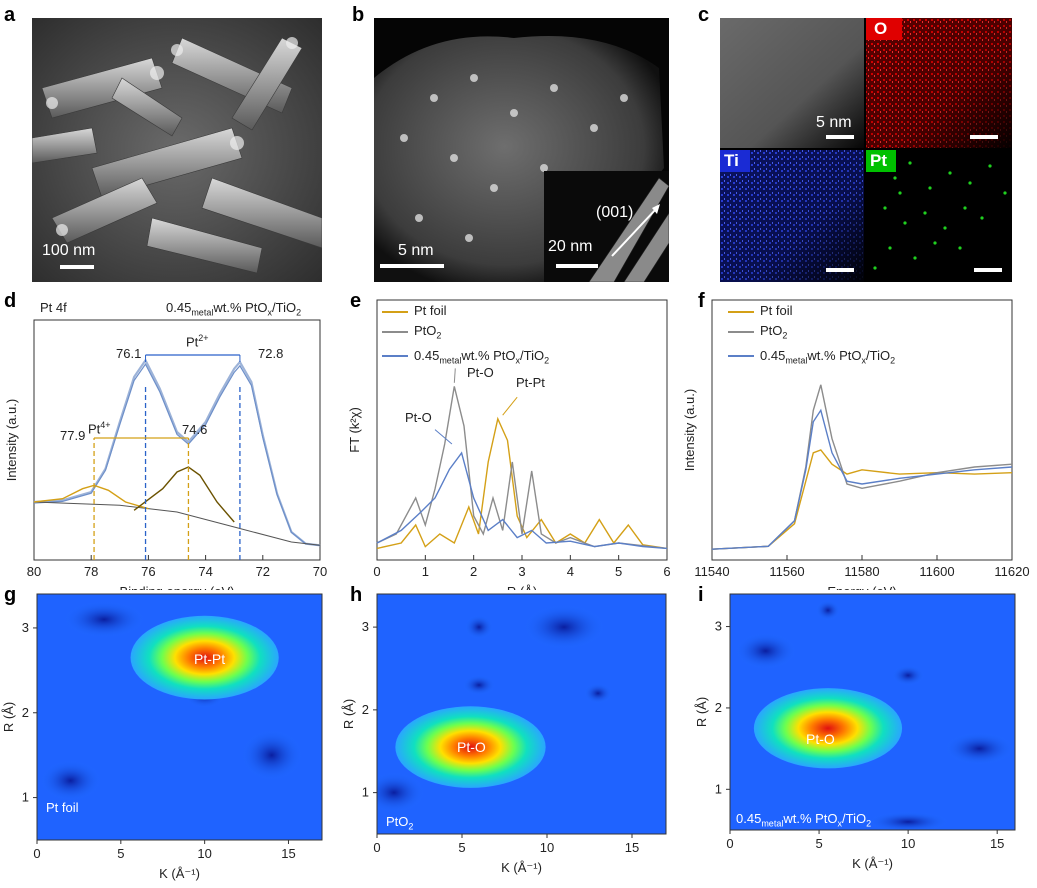 The width and height of the screenshot is (1037, 888). What do you see at coordinates (10, 301) in the screenshot?
I see `panel-letter-d: d` at bounding box center [10, 301].